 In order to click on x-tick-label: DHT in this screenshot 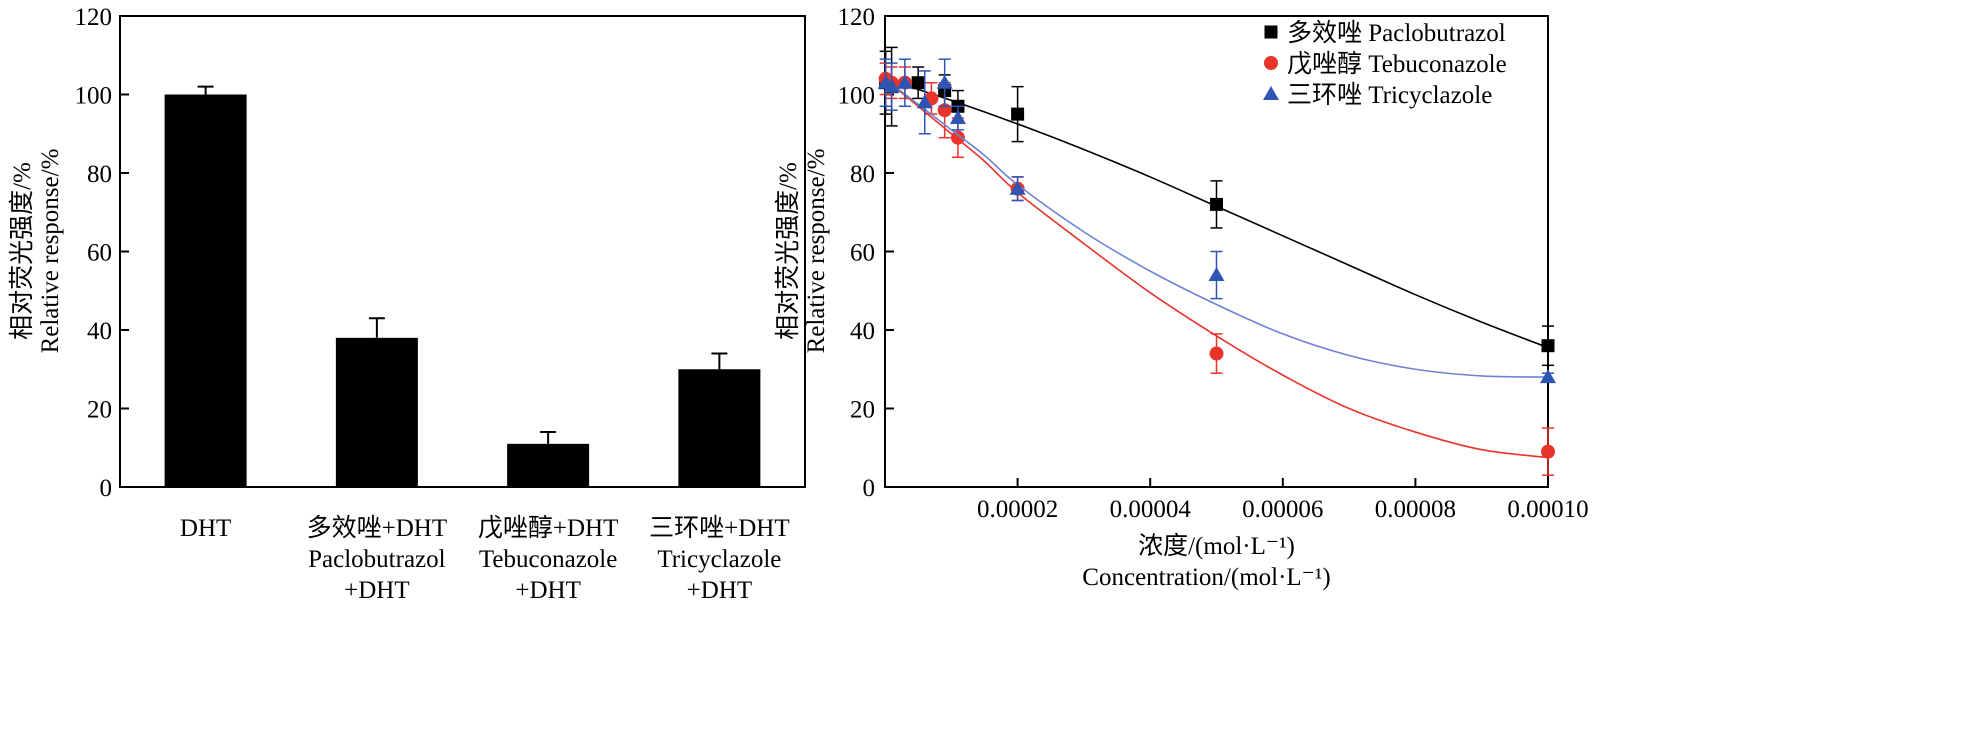, I will do `click(205, 528)`.